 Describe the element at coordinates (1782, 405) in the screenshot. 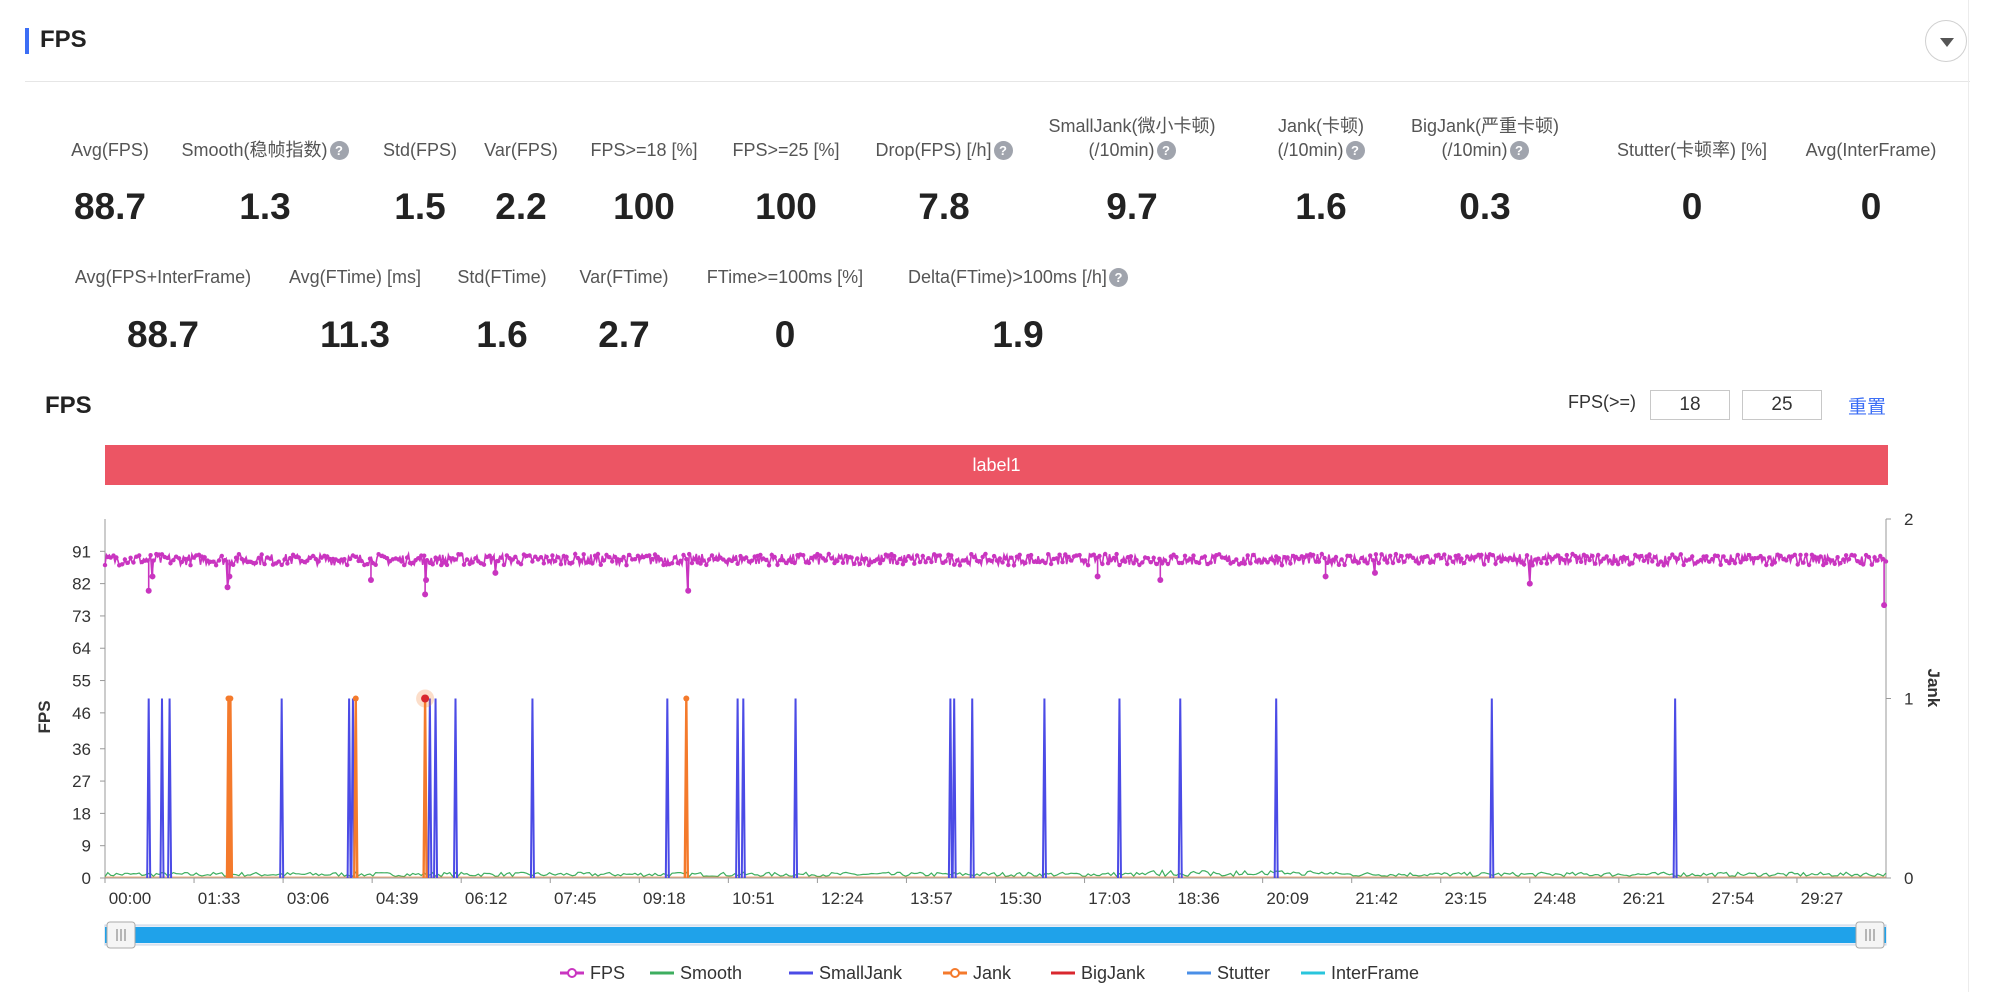

I see `fps-threshold-high-input` at that location.